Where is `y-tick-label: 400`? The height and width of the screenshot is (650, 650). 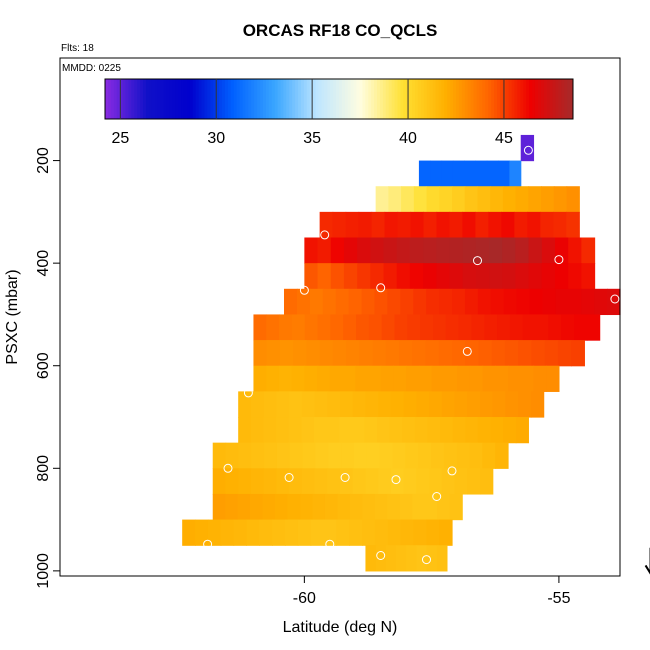 y-tick-label: 400 is located at coordinates (43, 263).